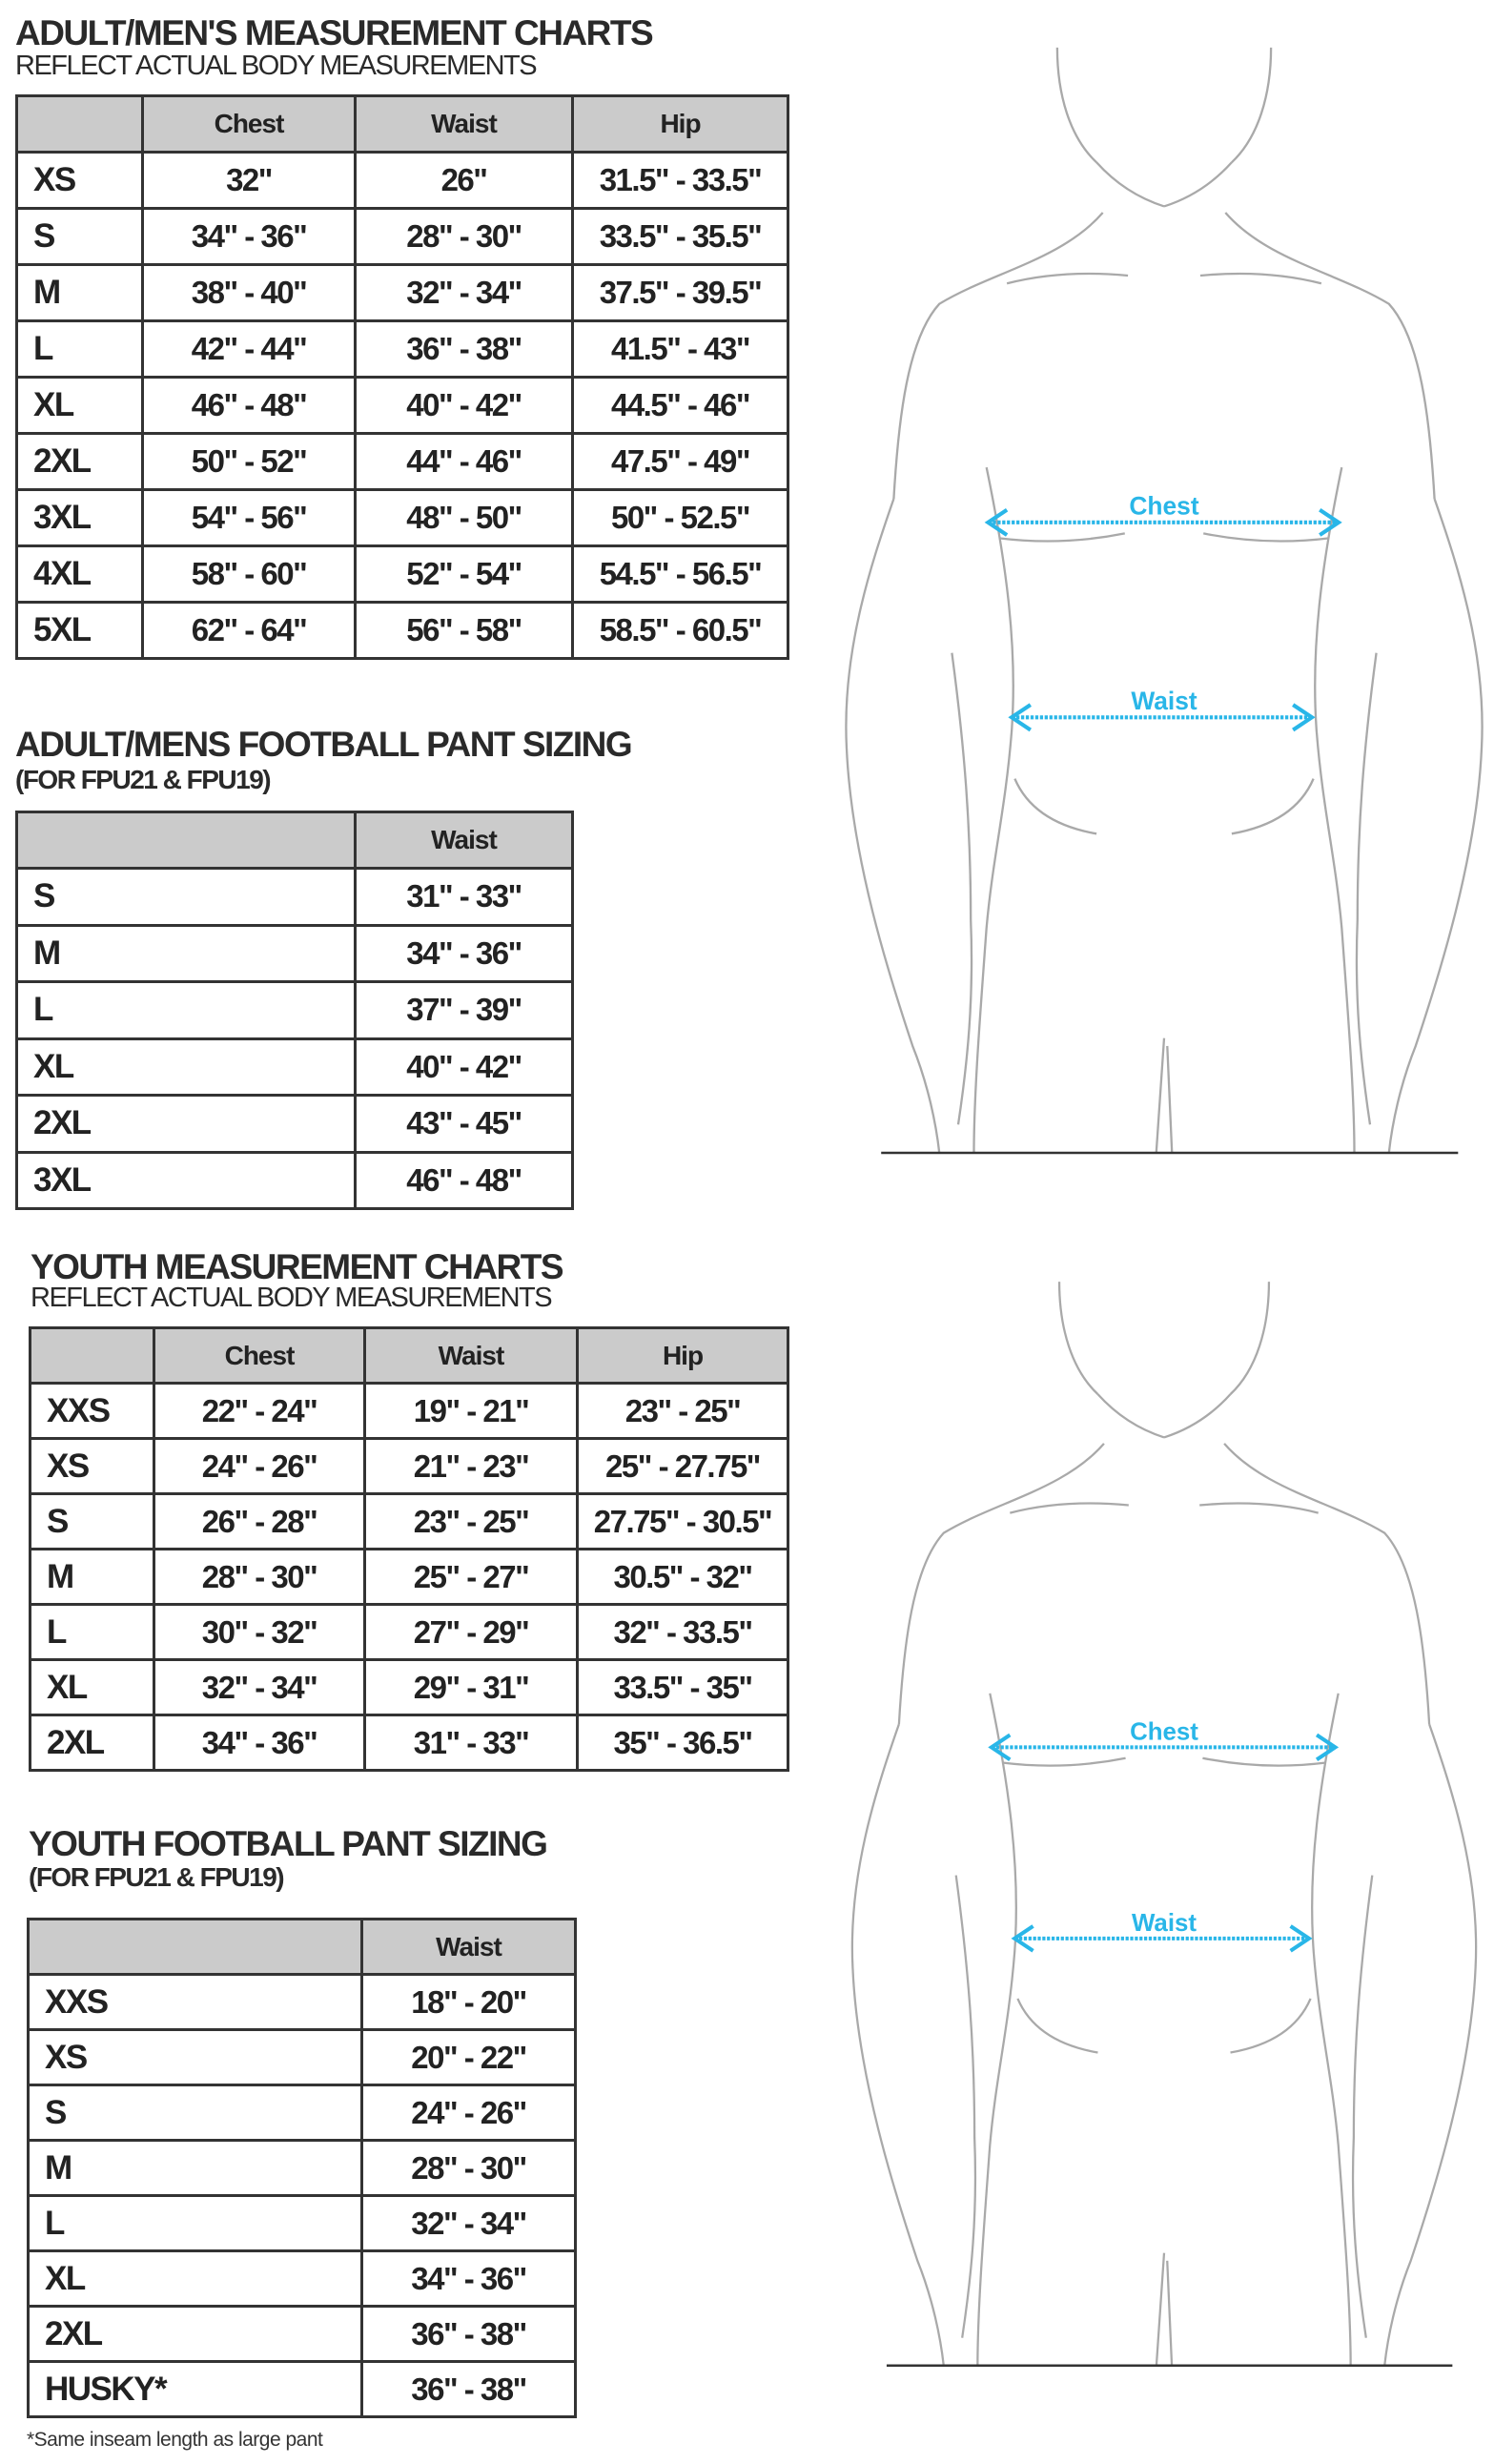  I want to click on measurement-cell: 50" - 52", so click(249, 461).